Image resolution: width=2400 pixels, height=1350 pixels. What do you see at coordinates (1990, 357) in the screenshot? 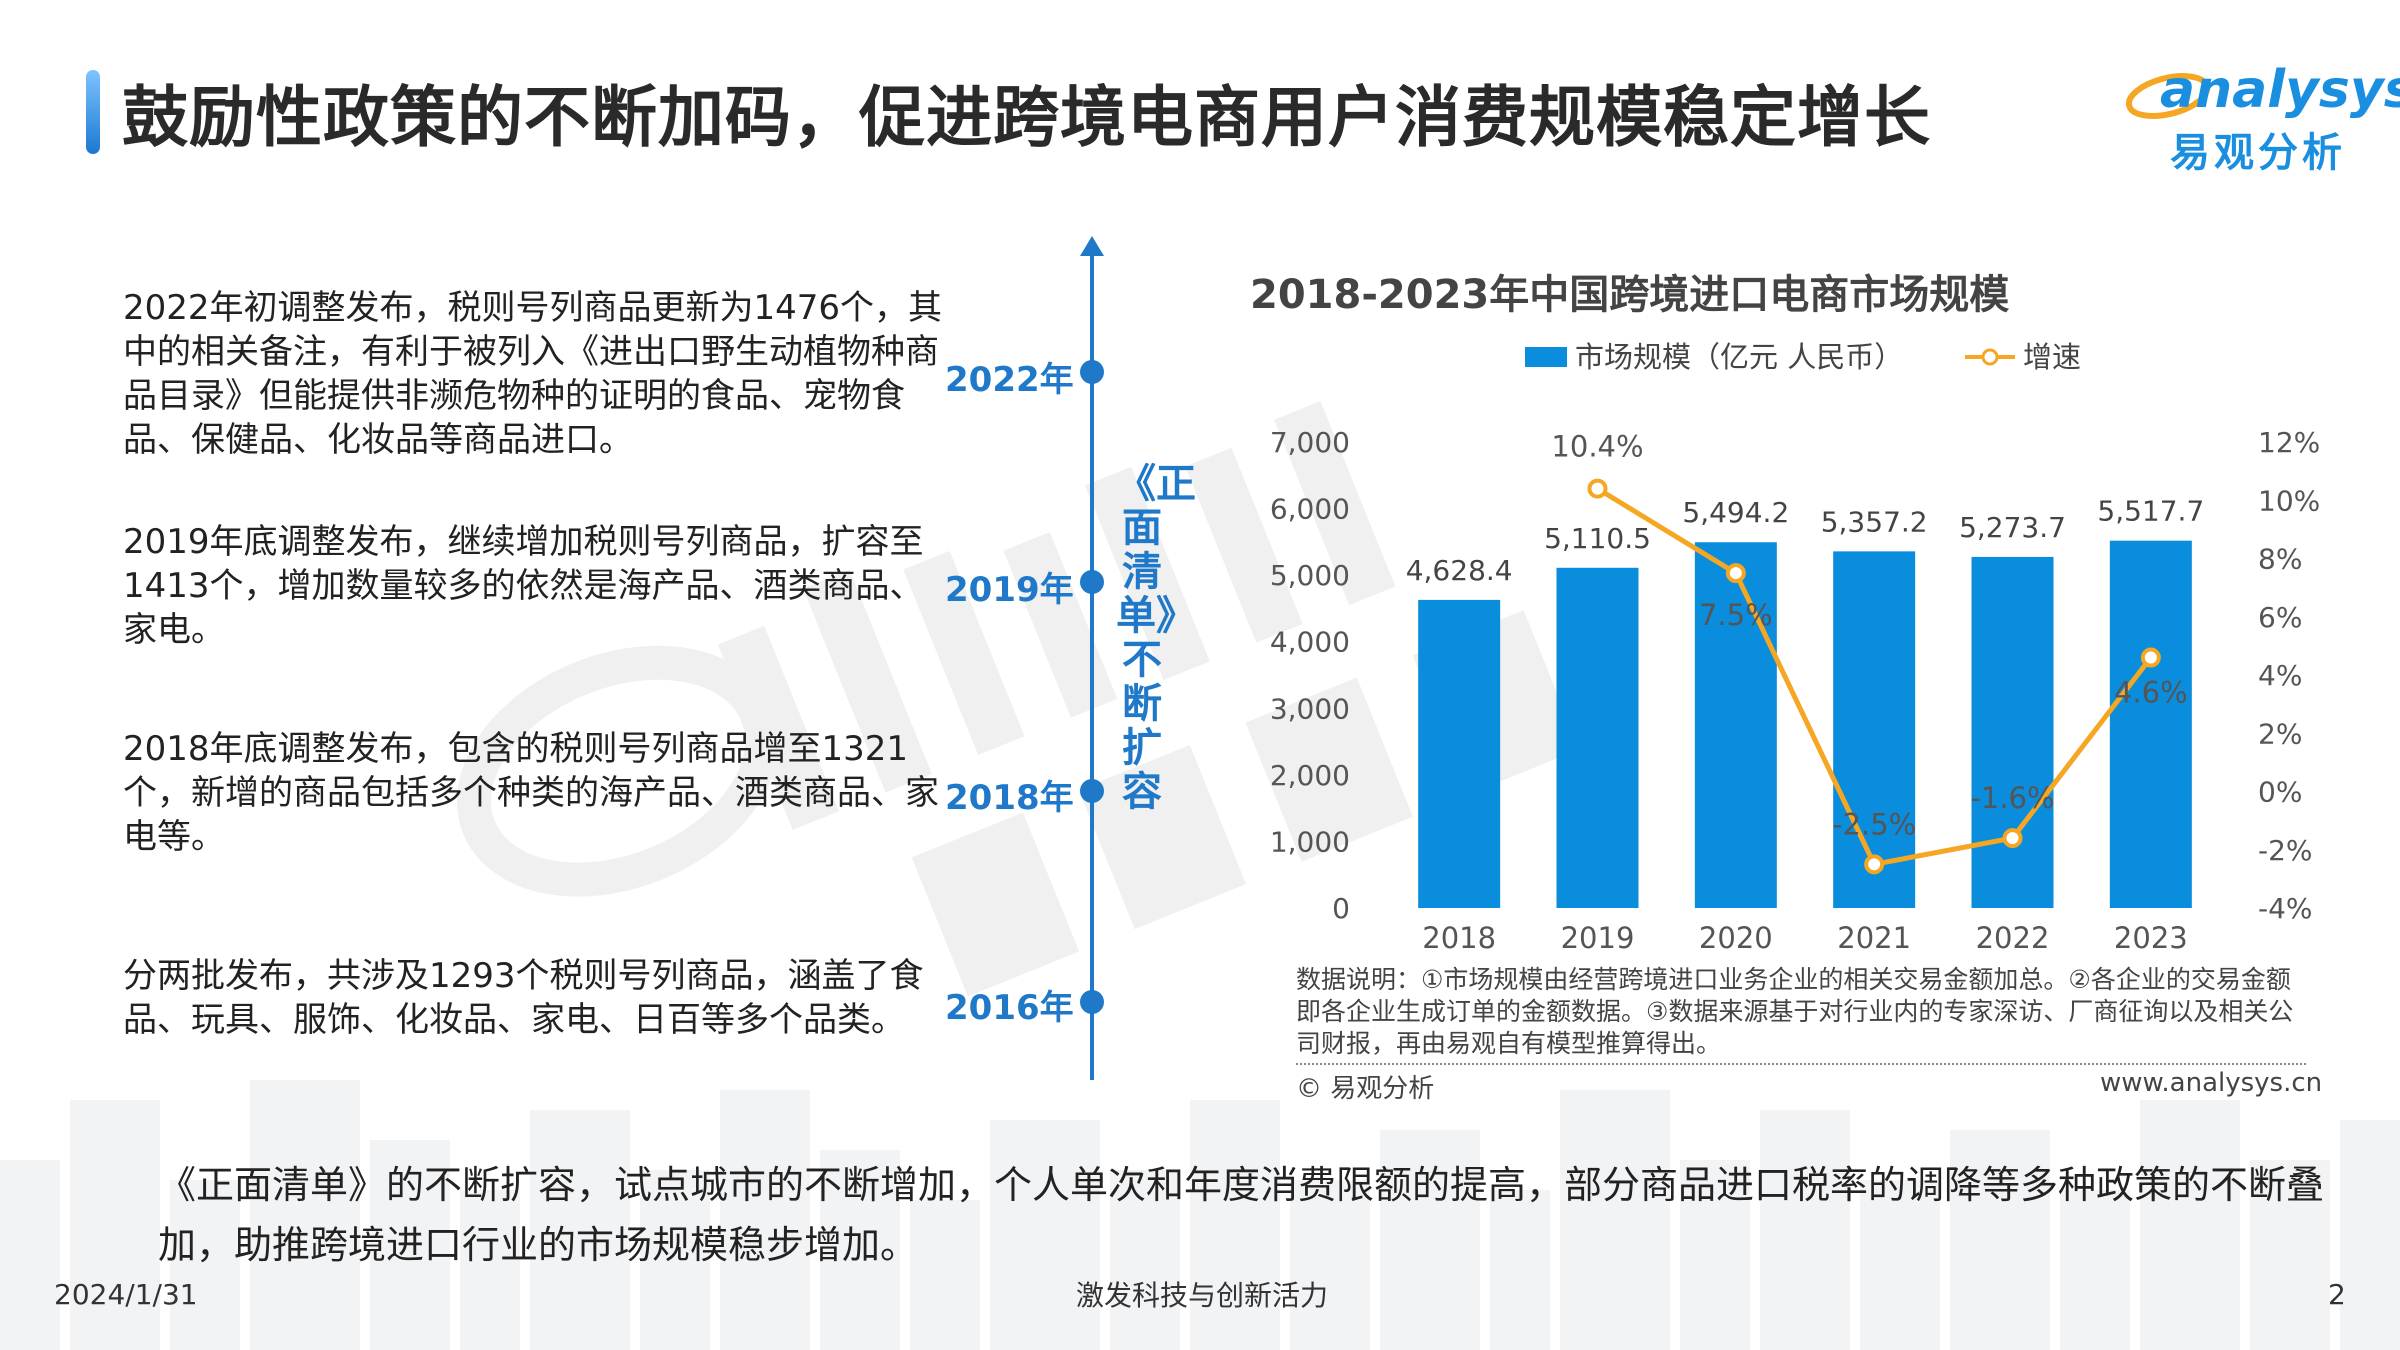
I see `legend-line-marker` at bounding box center [1990, 357].